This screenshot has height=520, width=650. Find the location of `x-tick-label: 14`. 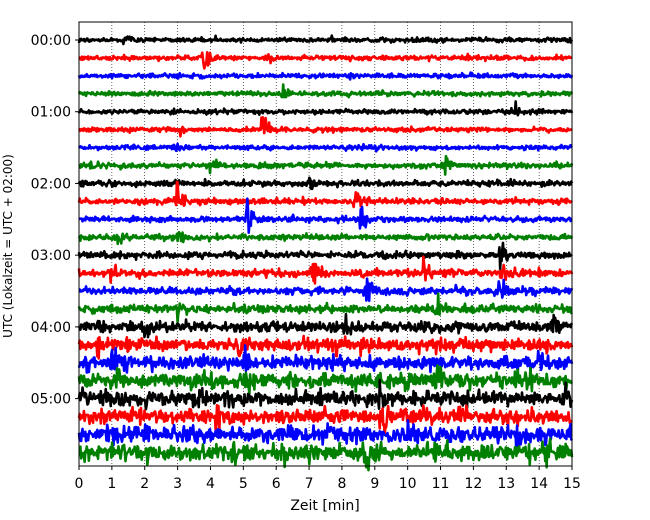

x-tick-label: 14 is located at coordinates (539, 484).